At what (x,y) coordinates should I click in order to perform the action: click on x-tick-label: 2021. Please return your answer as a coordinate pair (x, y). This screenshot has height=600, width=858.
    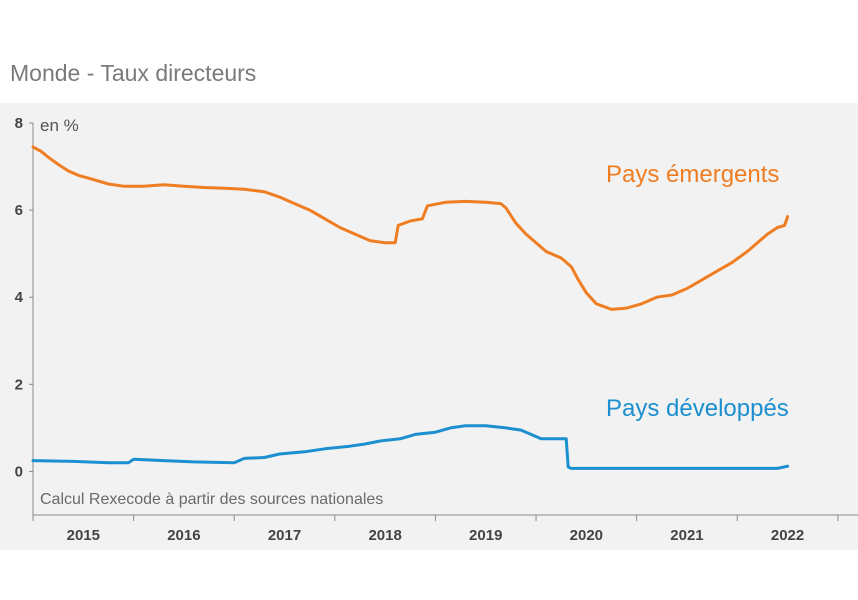
    Looking at the image, I should click on (686, 535).